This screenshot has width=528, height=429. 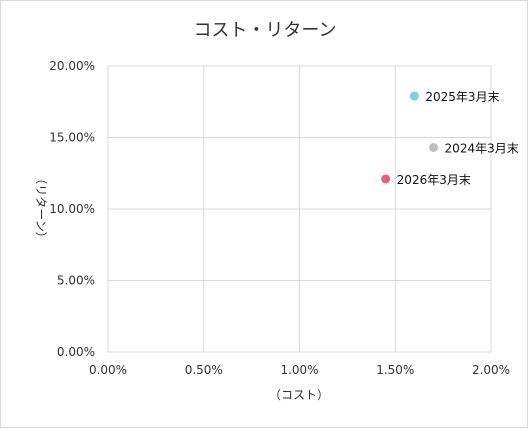 What do you see at coordinates (76, 281) in the screenshot?
I see `y-tick-label: 5.00%` at bounding box center [76, 281].